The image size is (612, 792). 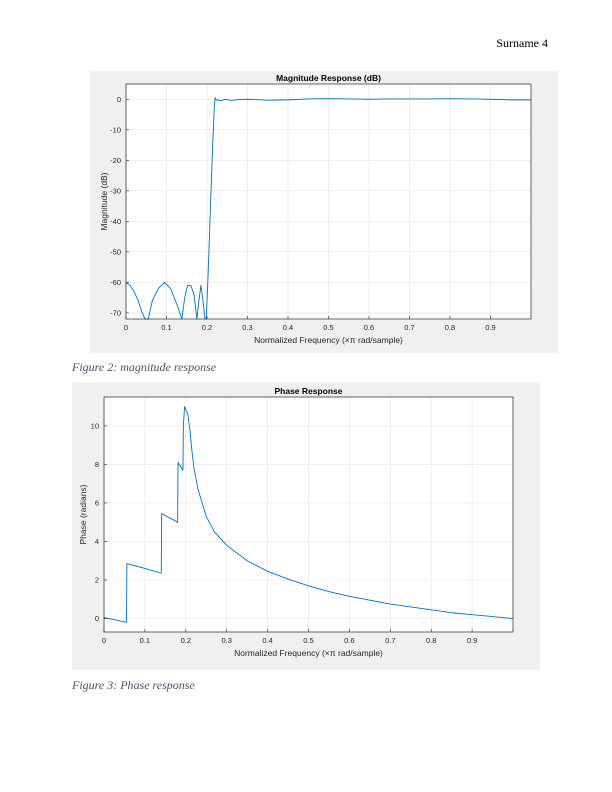 I want to click on magnitude-xtick-label-6: 0.6, so click(x=369, y=327).